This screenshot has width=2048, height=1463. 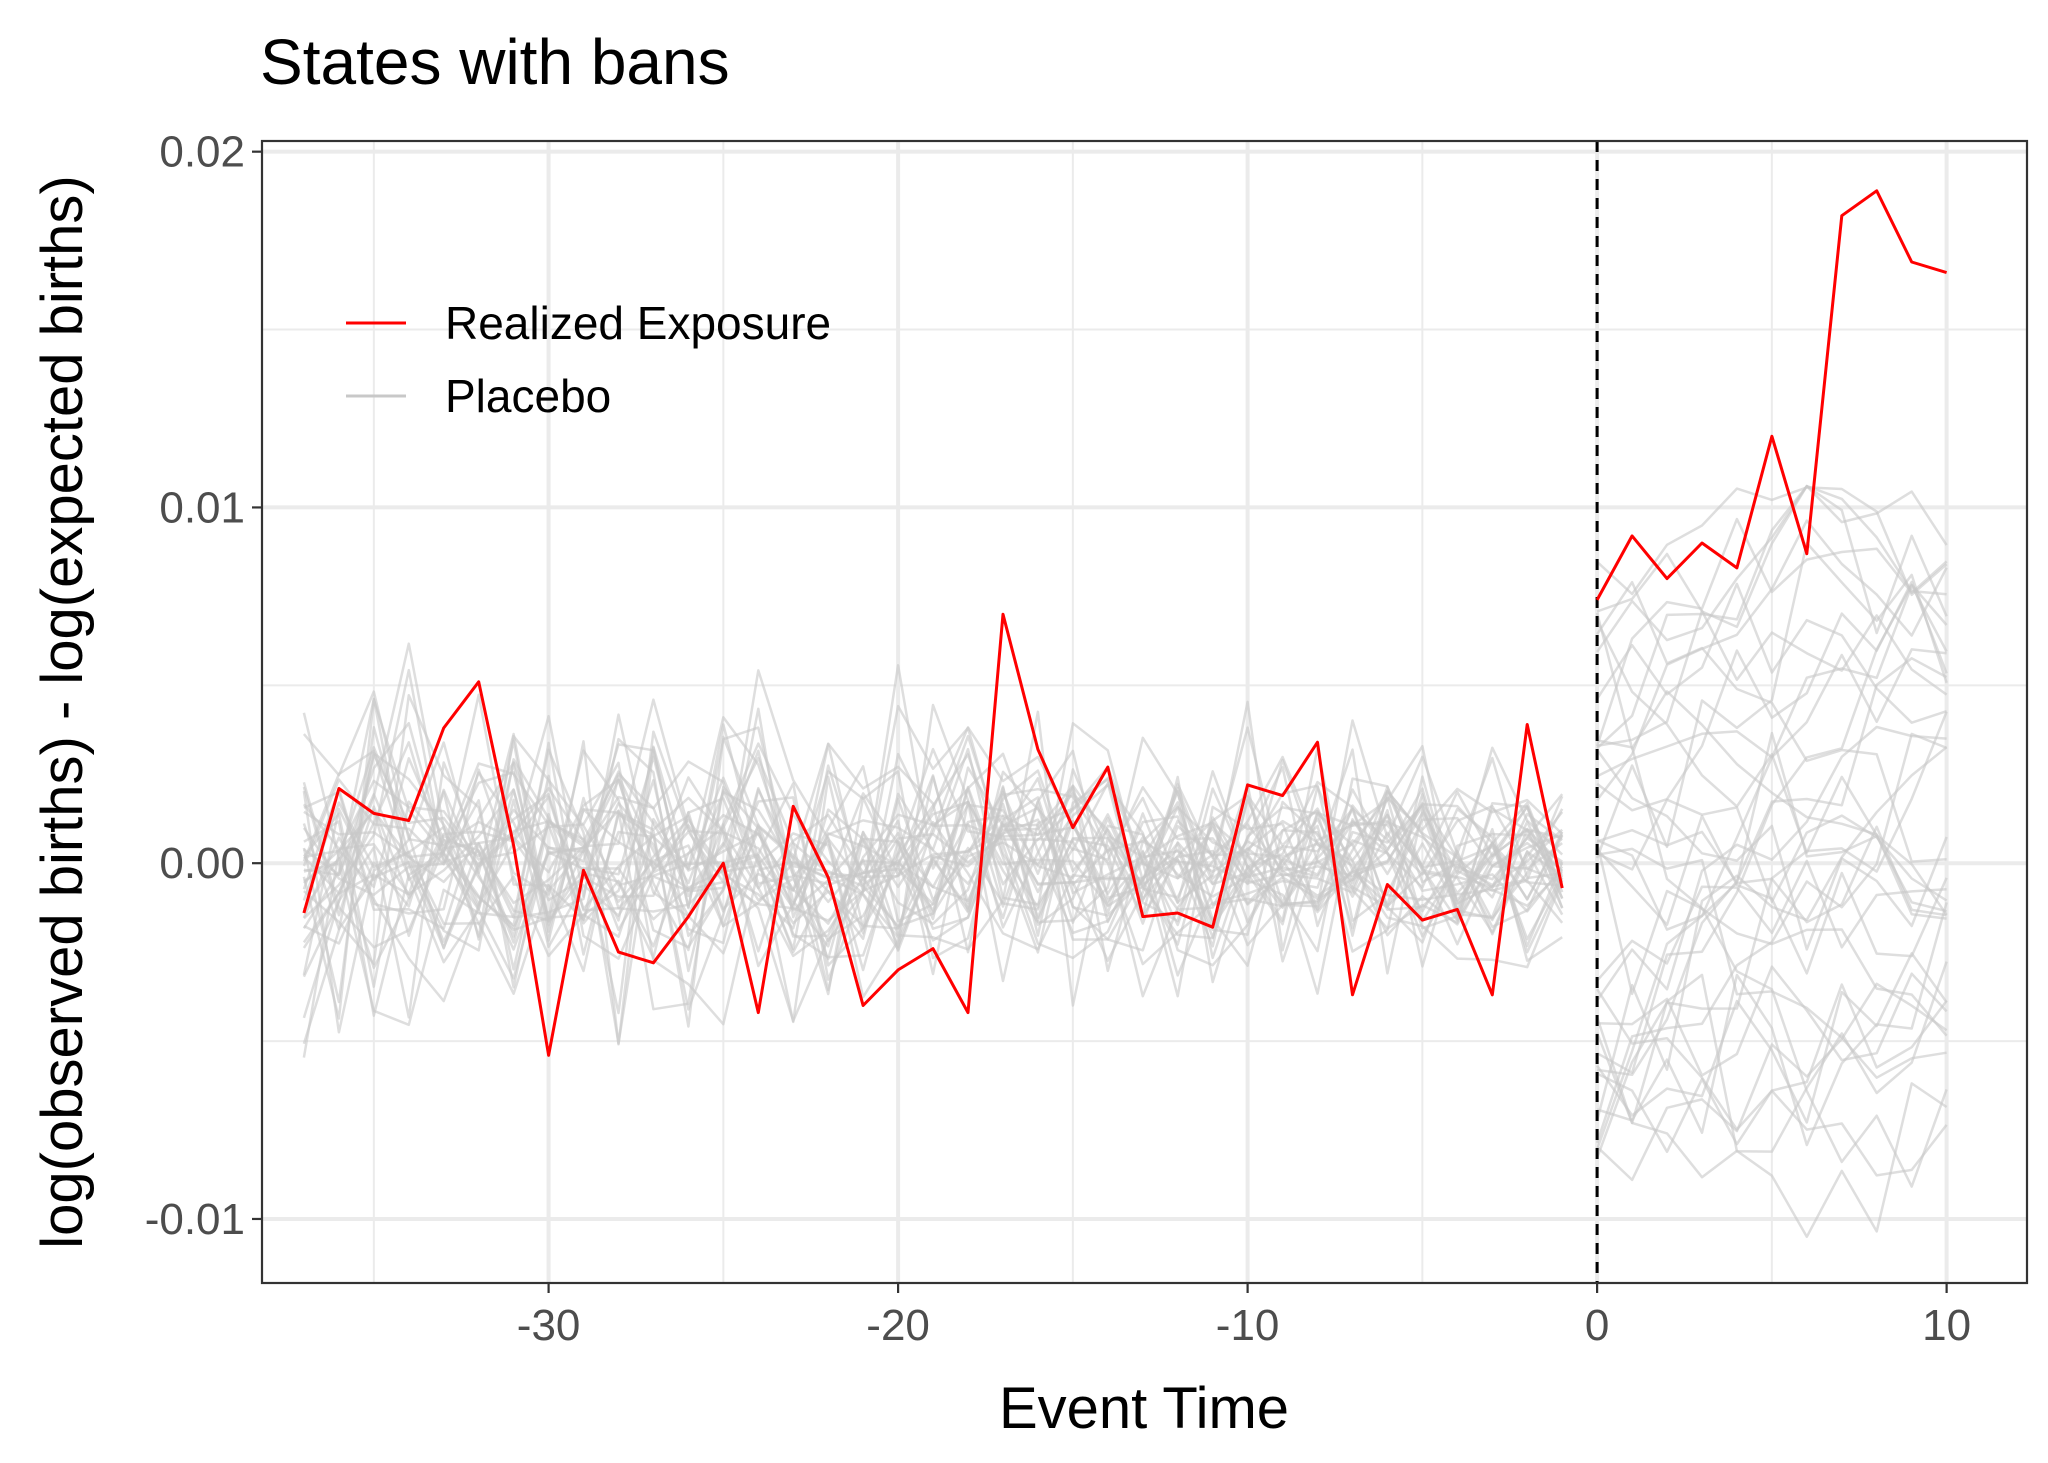 What do you see at coordinates (549, 1325) in the screenshot?
I see `x-tick-label: -30` at bounding box center [549, 1325].